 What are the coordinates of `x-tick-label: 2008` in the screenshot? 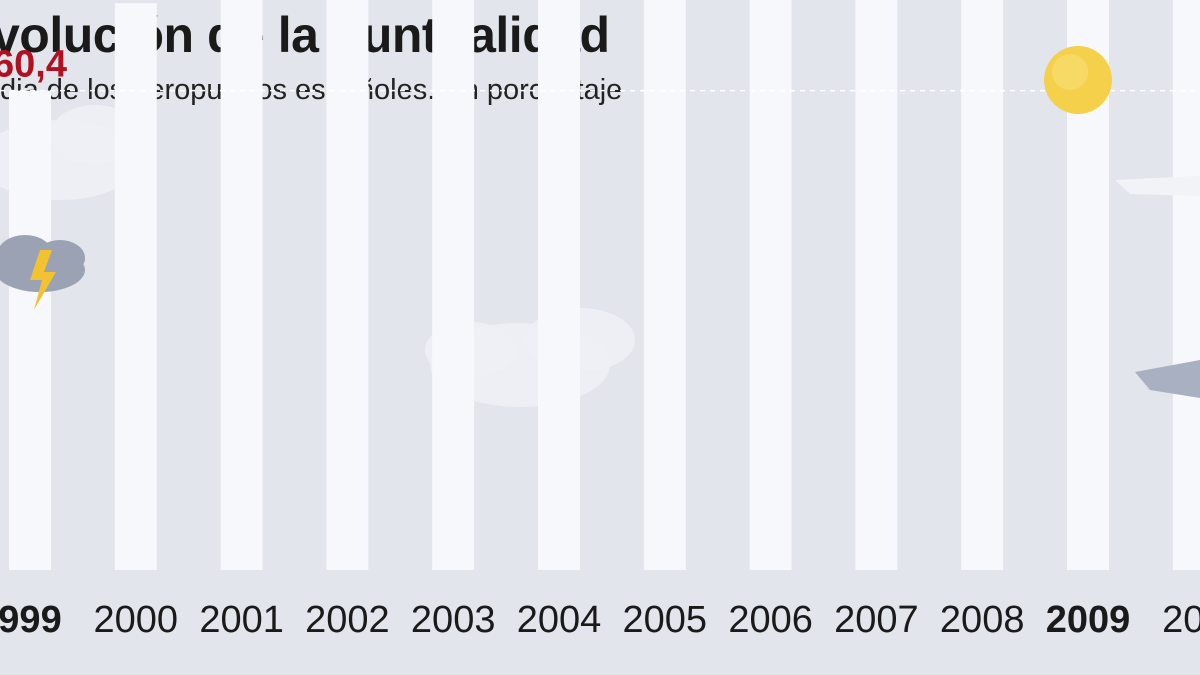 It's located at (982, 620).